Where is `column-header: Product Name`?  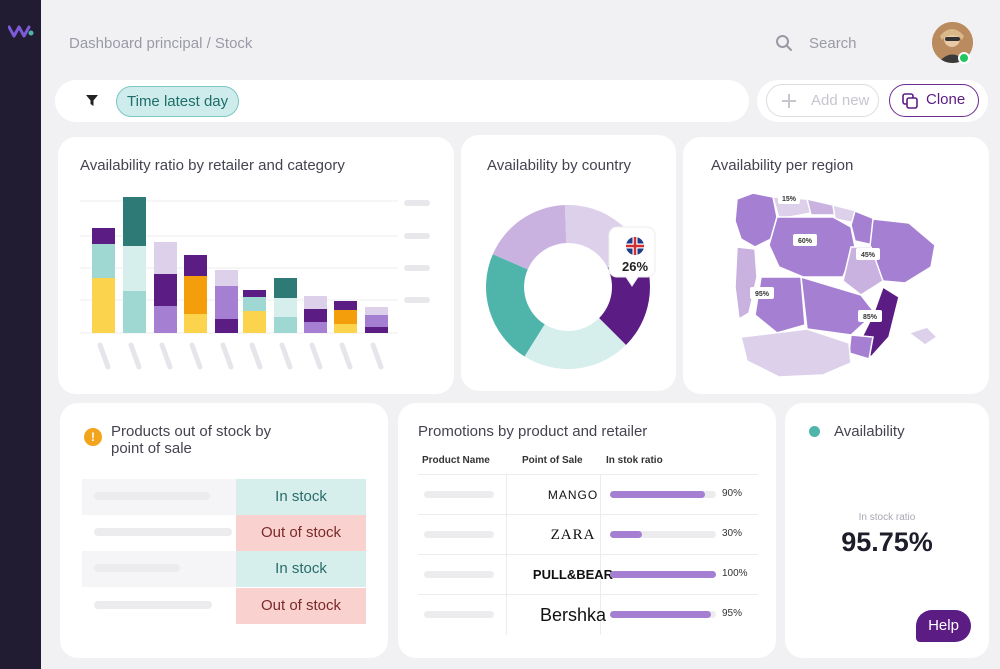
column-header: Product Name is located at coordinates (456, 460).